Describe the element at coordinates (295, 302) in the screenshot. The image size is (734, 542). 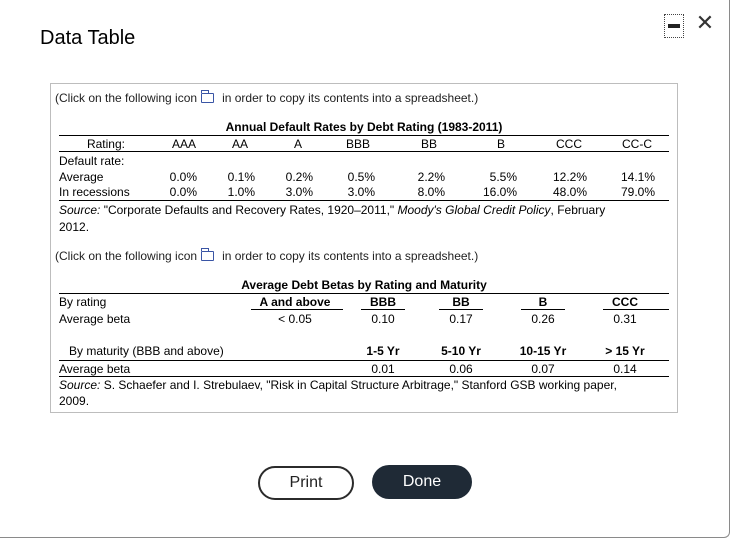
I see `table2-header-a-above: A and above` at that location.